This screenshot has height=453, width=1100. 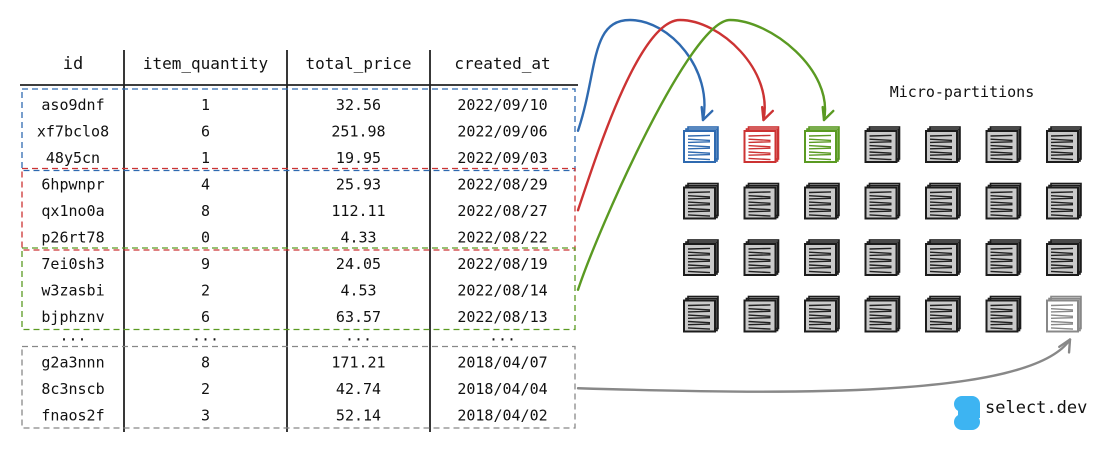 What do you see at coordinates (72, 264) in the screenshot?
I see `table-cell: 7ei0sh3` at bounding box center [72, 264].